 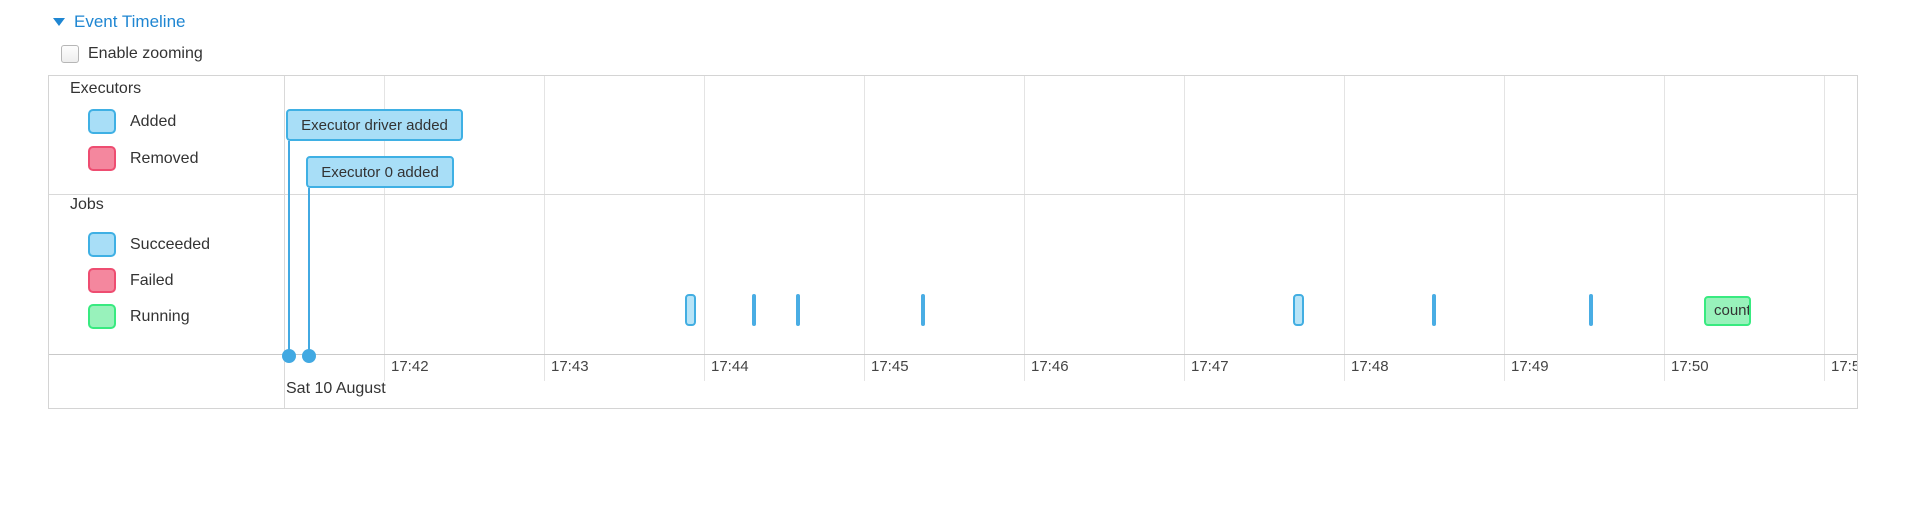 What do you see at coordinates (102, 121) in the screenshot?
I see `legend-swatch-added-icon` at bounding box center [102, 121].